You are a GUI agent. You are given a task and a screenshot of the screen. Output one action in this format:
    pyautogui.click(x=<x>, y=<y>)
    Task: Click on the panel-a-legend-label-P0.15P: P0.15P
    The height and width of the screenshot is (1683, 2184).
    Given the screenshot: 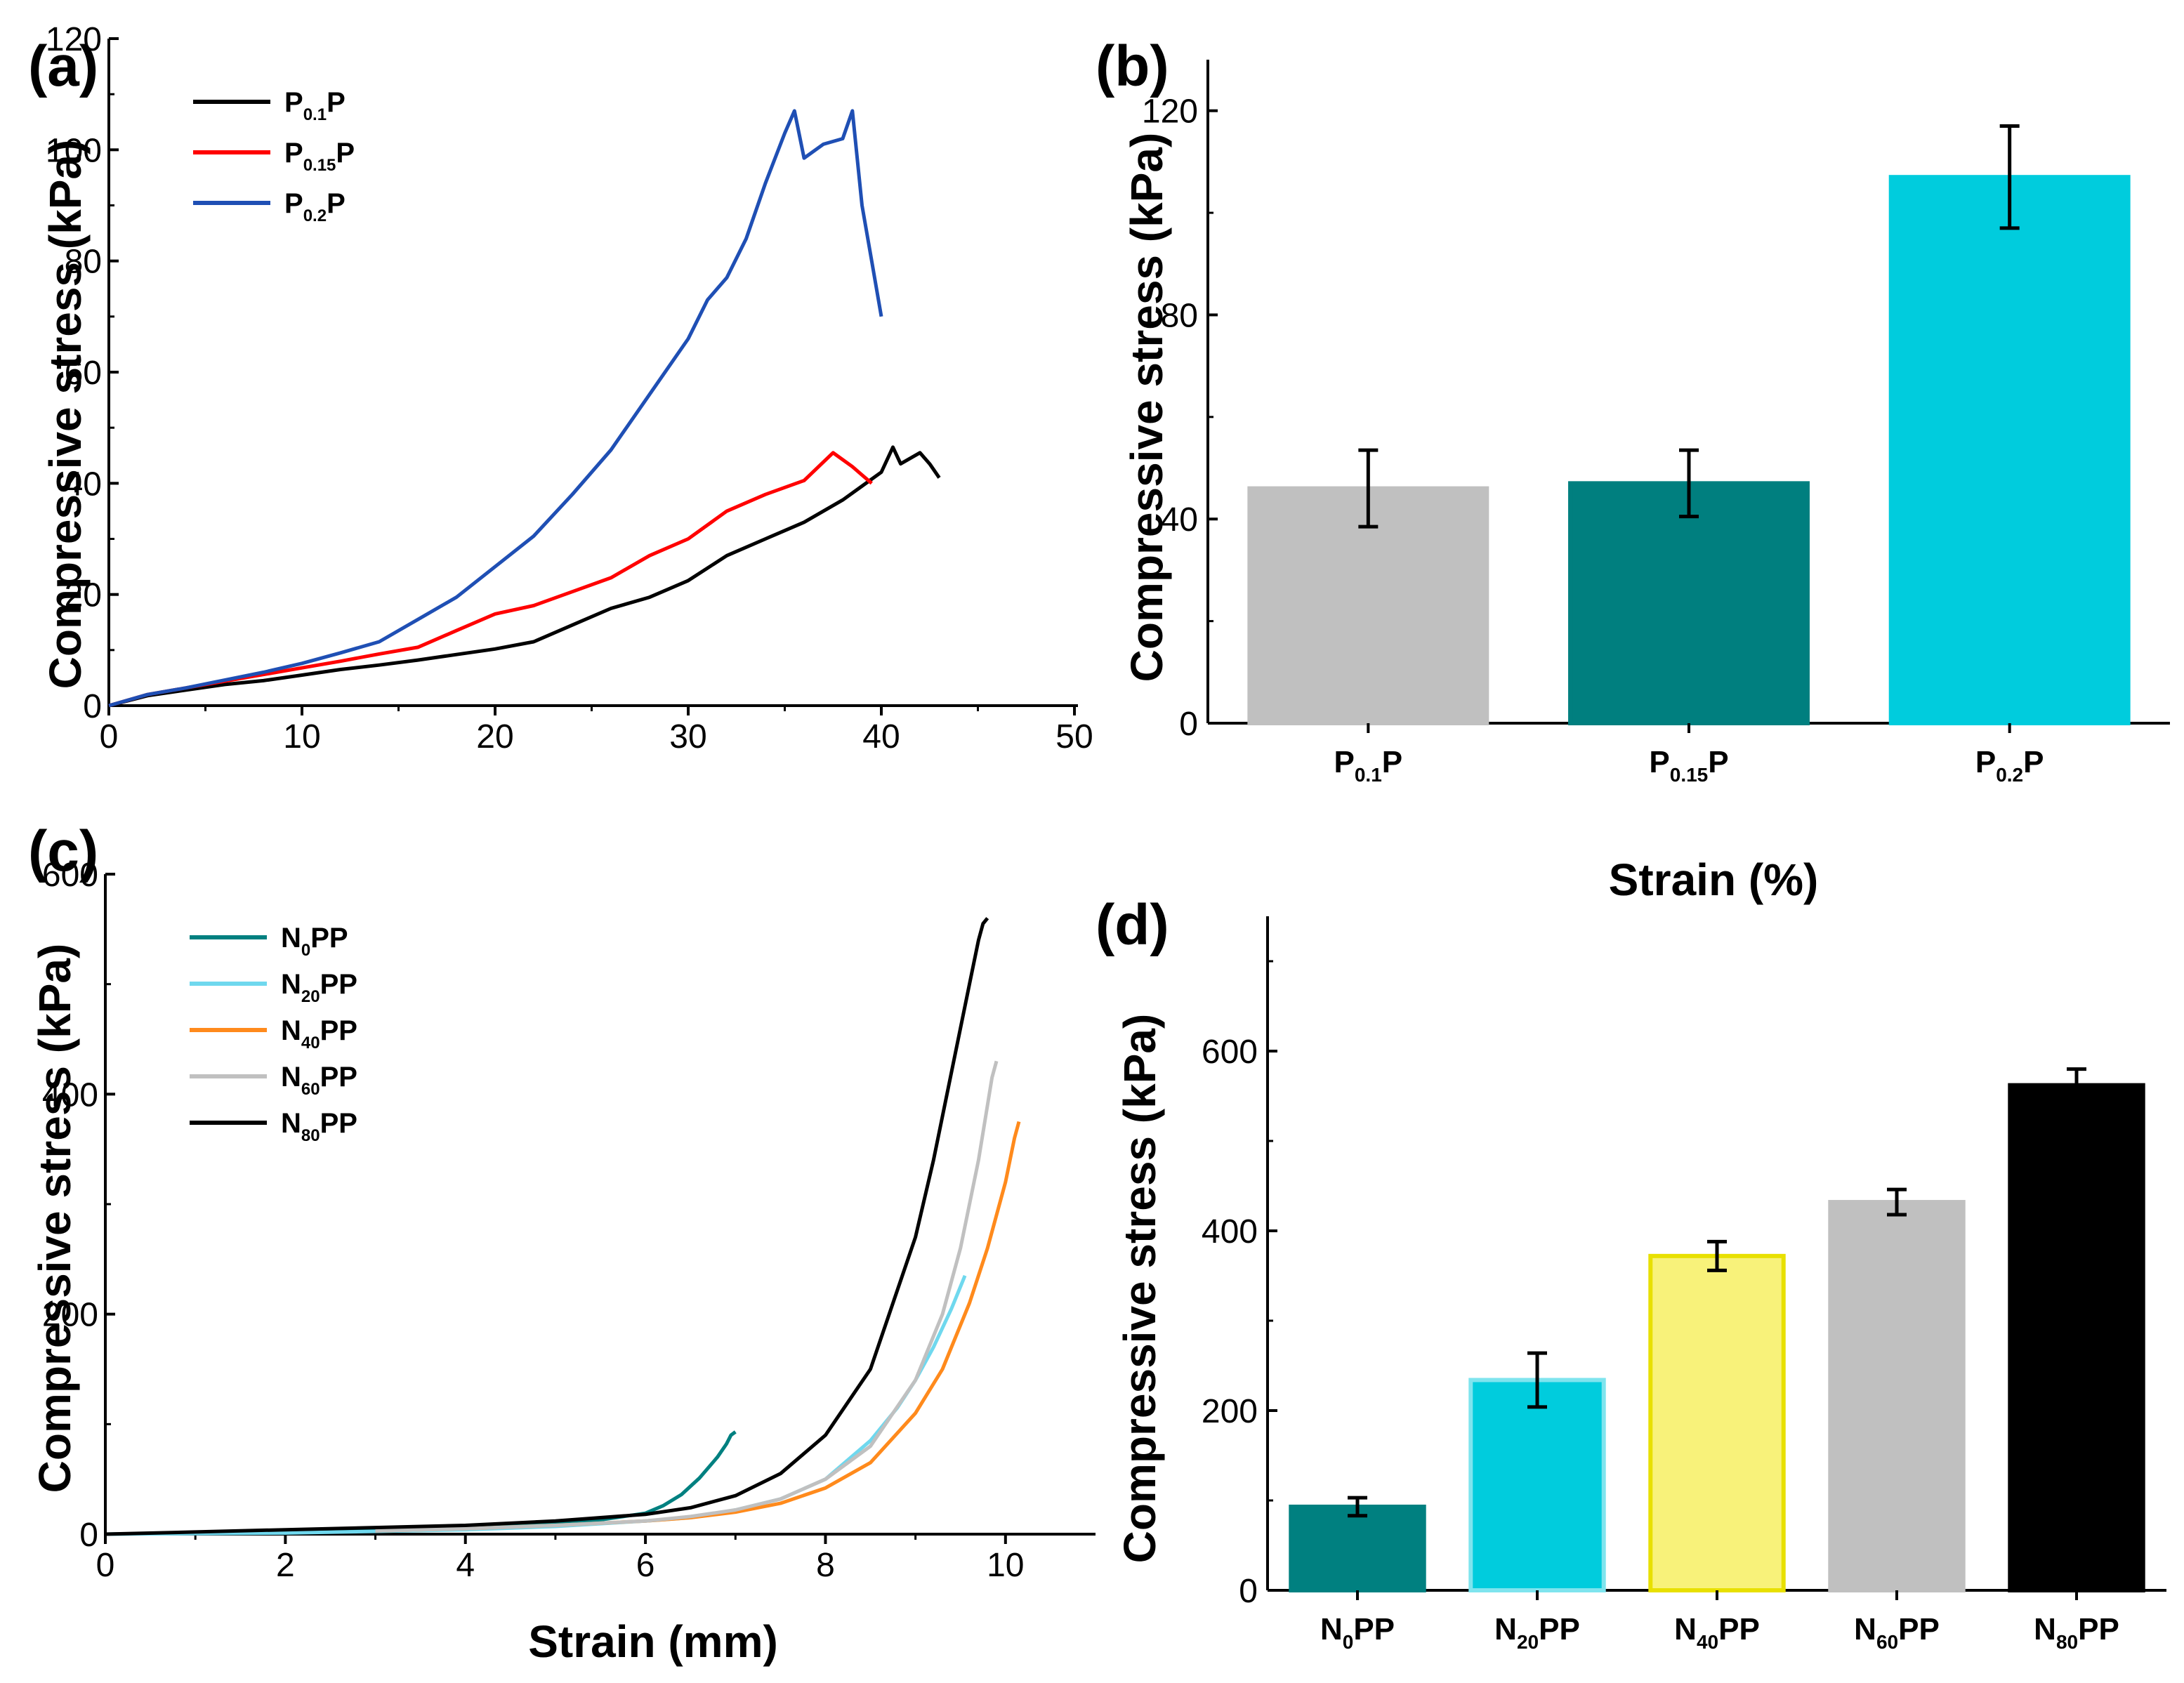 What is the action you would take?
    pyautogui.click(x=319, y=156)
    